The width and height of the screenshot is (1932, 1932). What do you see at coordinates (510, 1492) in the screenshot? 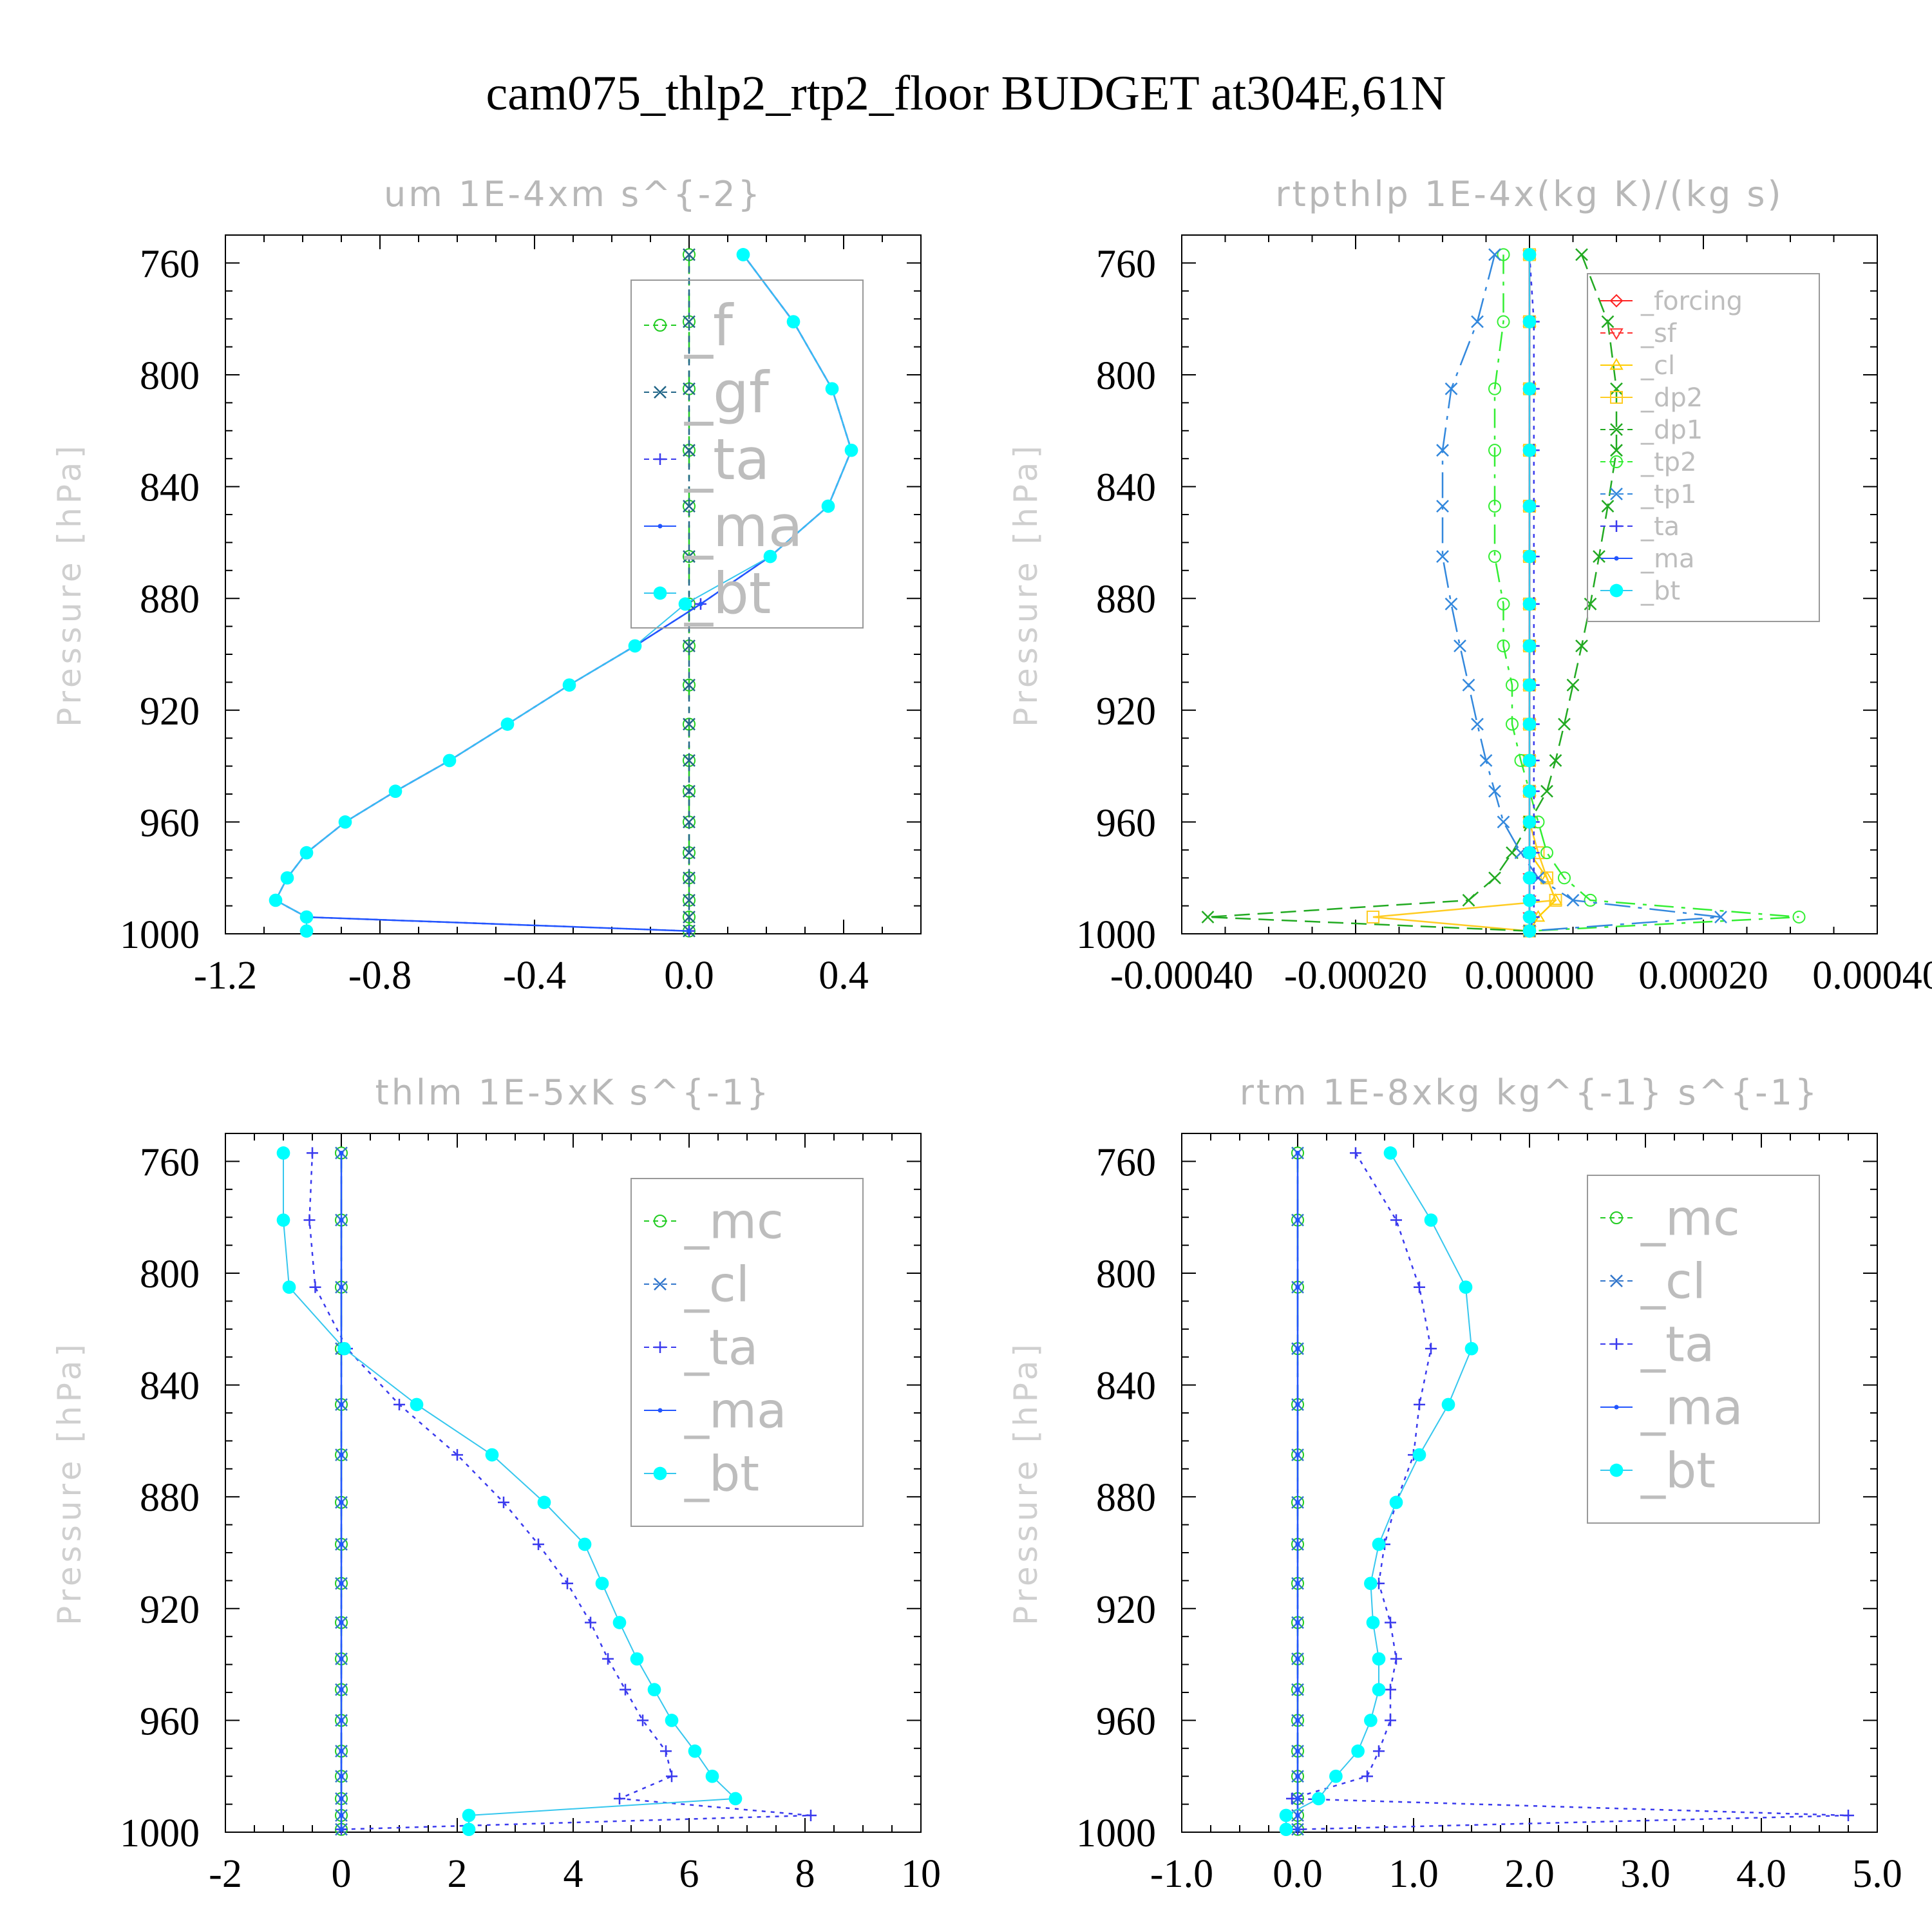
I see `series-bt` at bounding box center [510, 1492].